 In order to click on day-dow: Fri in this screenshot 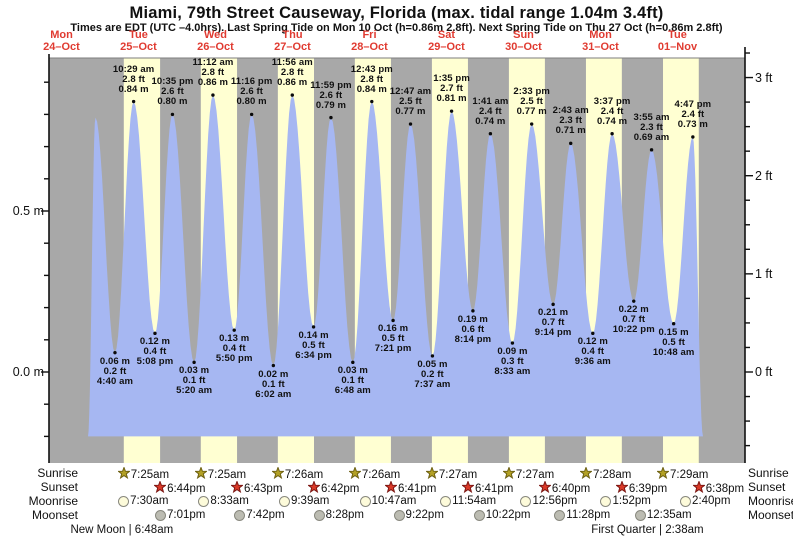, I will do `click(369, 35)`.